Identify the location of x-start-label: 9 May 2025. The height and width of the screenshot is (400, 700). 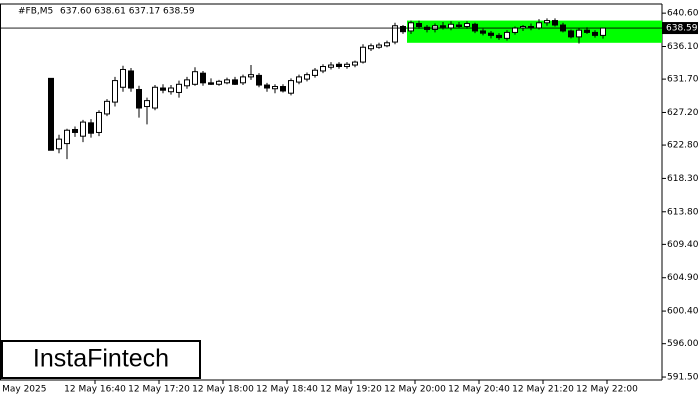
(23, 390).